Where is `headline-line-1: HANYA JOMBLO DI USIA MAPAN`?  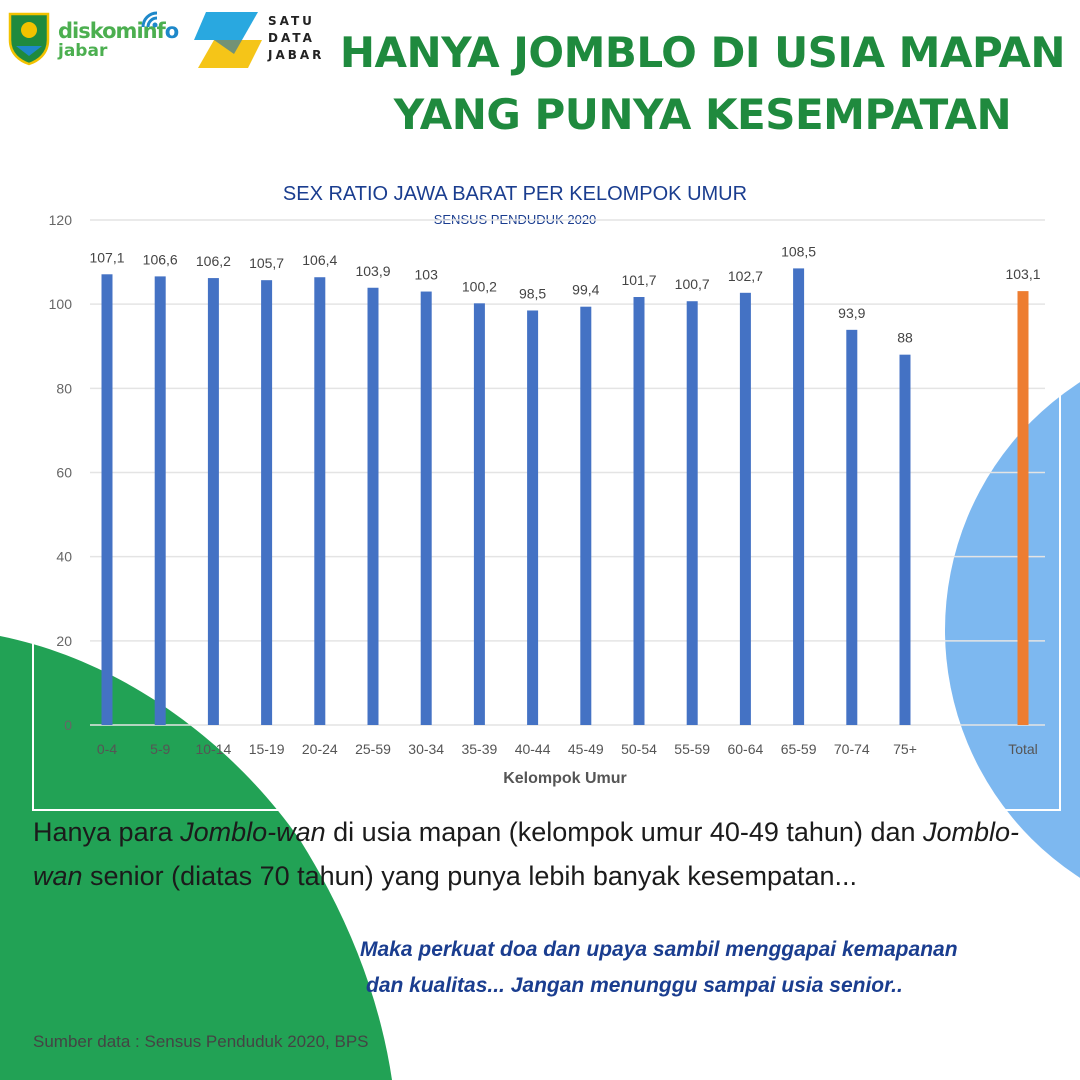 headline-line-1: HANYA JOMBLO DI USIA MAPAN is located at coordinates (702, 52).